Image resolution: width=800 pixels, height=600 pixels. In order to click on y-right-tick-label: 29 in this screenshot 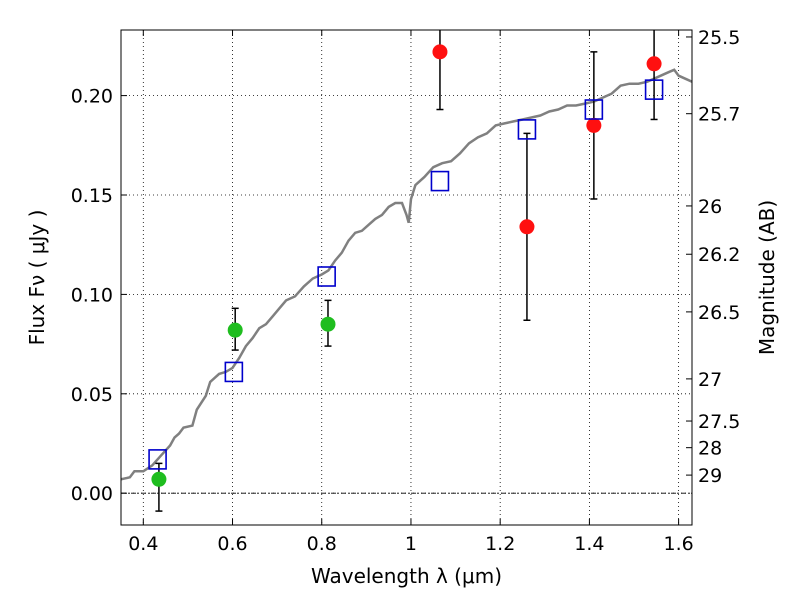, I will do `click(710, 476)`.